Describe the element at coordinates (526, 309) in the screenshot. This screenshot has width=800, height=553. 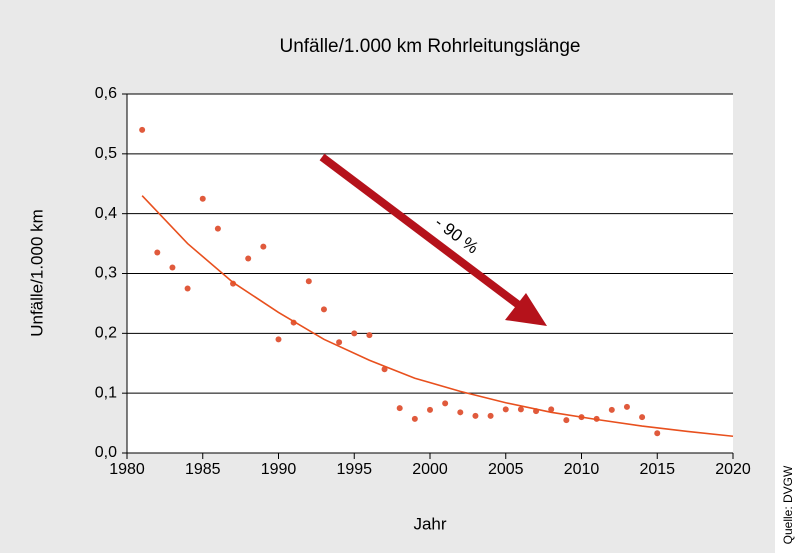
I see `arrow-head` at that location.